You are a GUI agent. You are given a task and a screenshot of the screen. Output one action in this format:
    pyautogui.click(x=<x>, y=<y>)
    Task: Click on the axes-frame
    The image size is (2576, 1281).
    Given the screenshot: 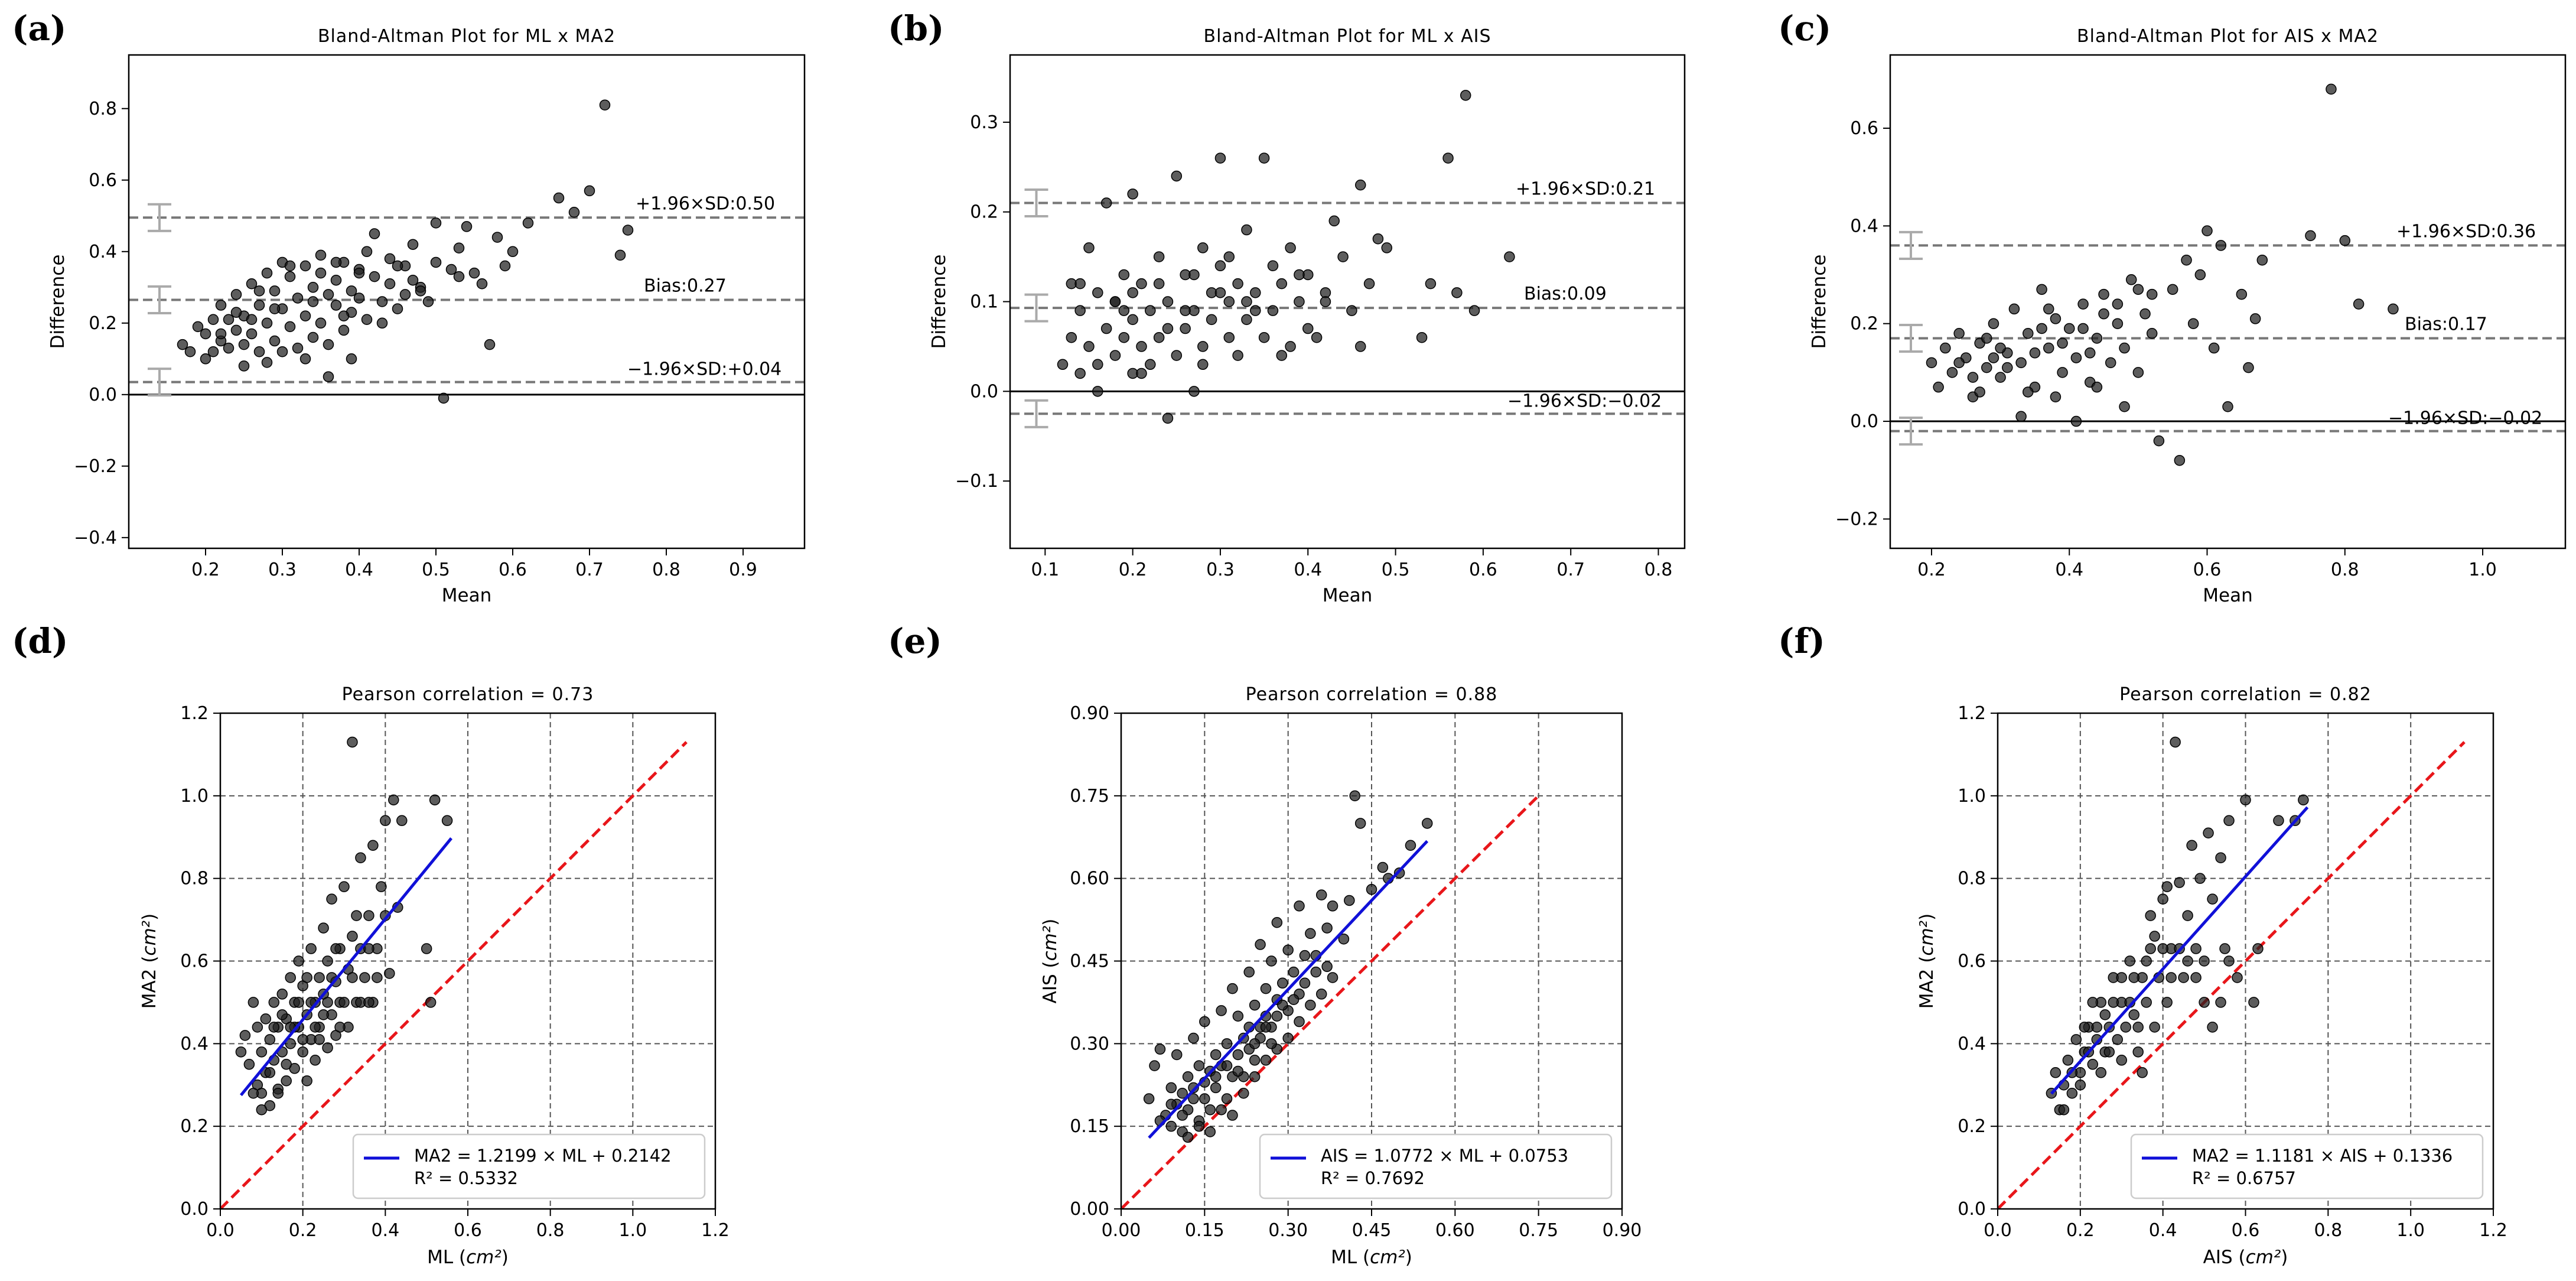 What is the action you would take?
    pyautogui.click(x=1348, y=302)
    